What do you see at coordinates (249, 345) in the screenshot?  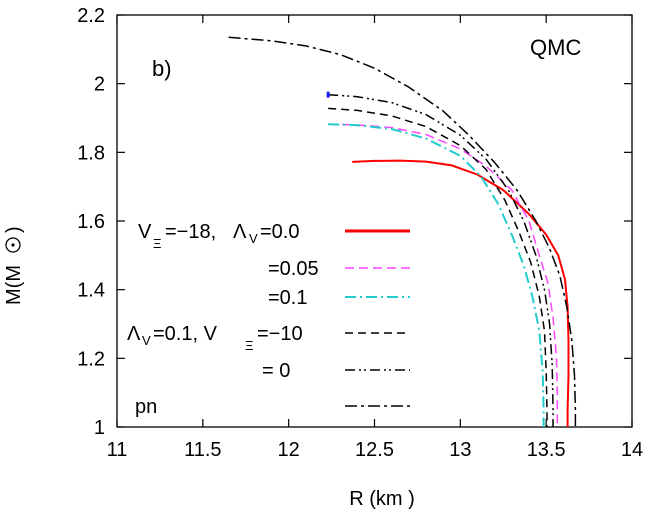 I see `legend-entry-4-sub2: Ξ` at bounding box center [249, 345].